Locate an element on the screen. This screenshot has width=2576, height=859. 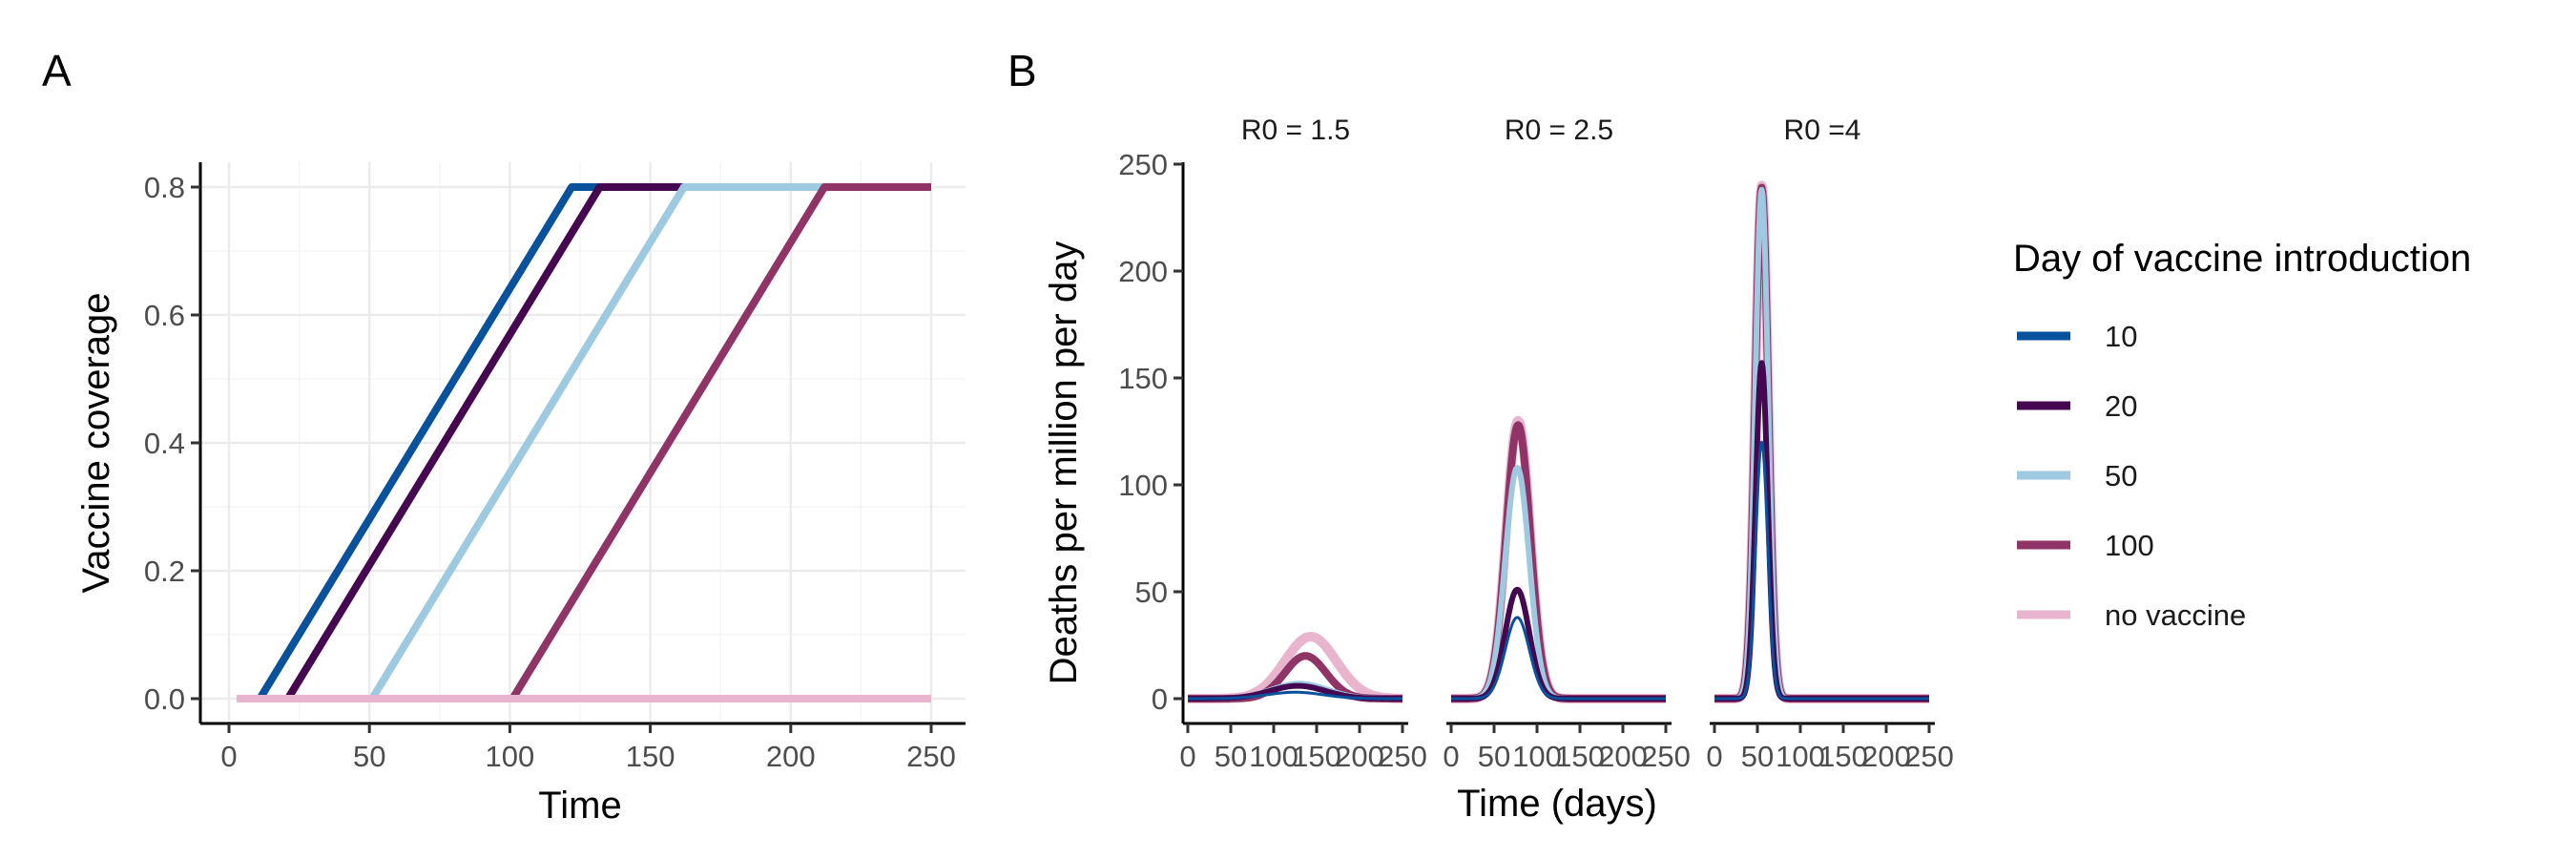
panel-b-y-tick-label: 150 is located at coordinates (1143, 378).